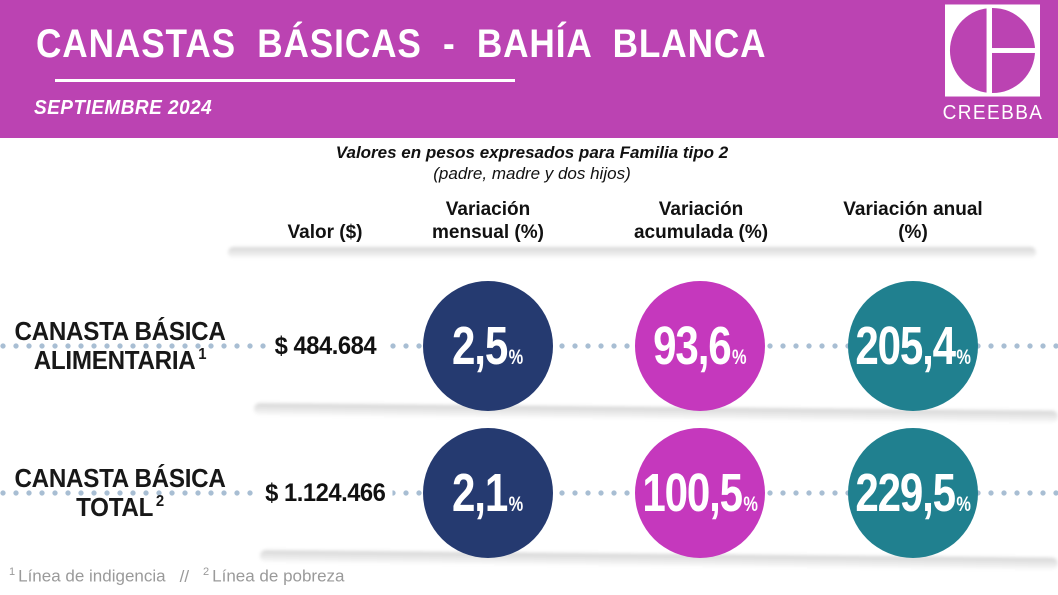  I want to click on creebba-logo-text: CREEBBA, so click(993, 113).